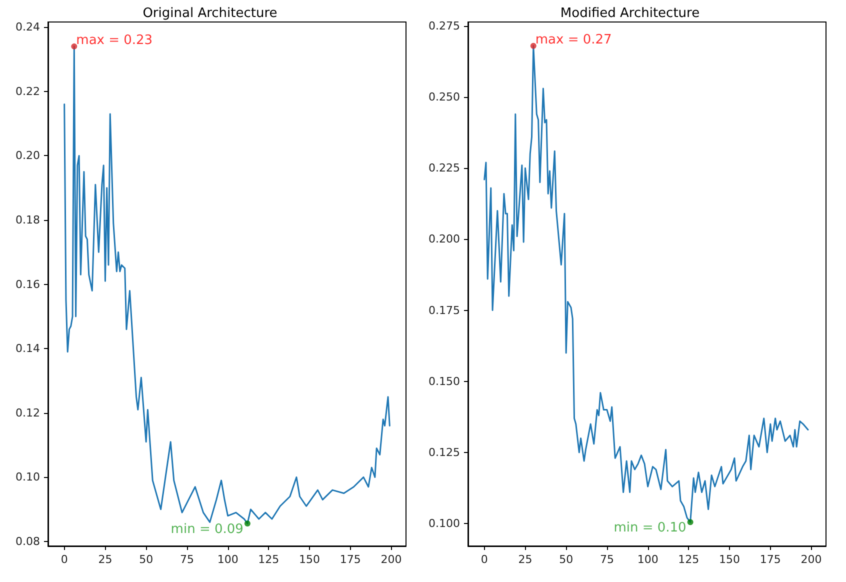 The width and height of the screenshot is (846, 582). What do you see at coordinates (444, 523) in the screenshot?
I see `y-tick-label: 0.100` at bounding box center [444, 523].